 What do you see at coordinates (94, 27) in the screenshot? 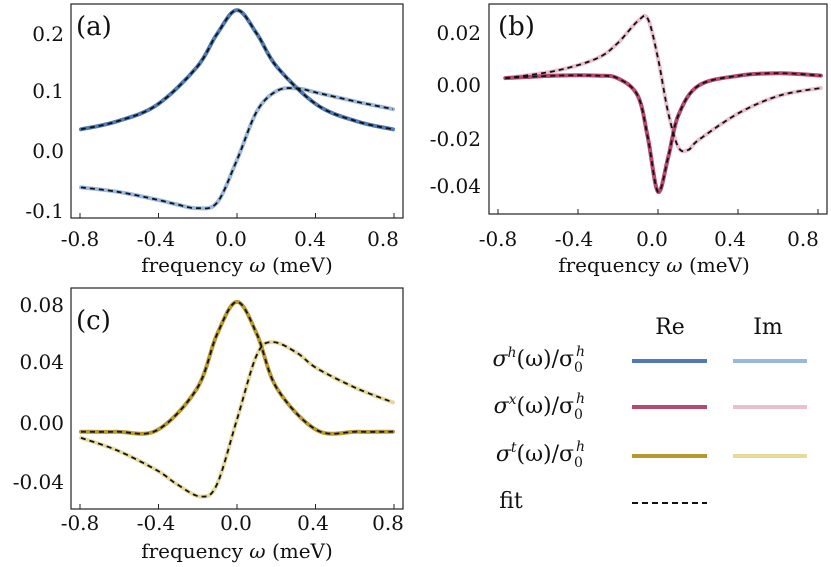
I see `panel-label: (a)` at bounding box center [94, 27].